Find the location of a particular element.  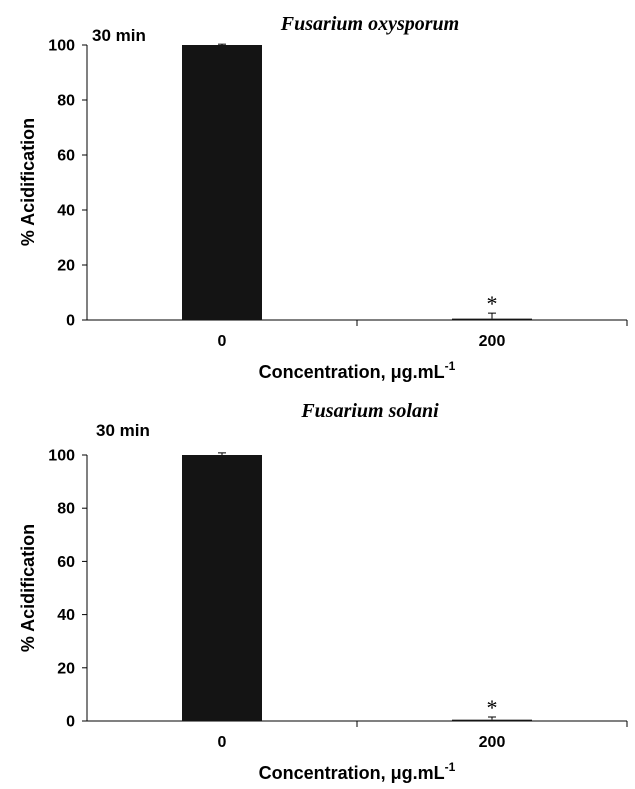

error-bars is located at coordinates (357, 586).